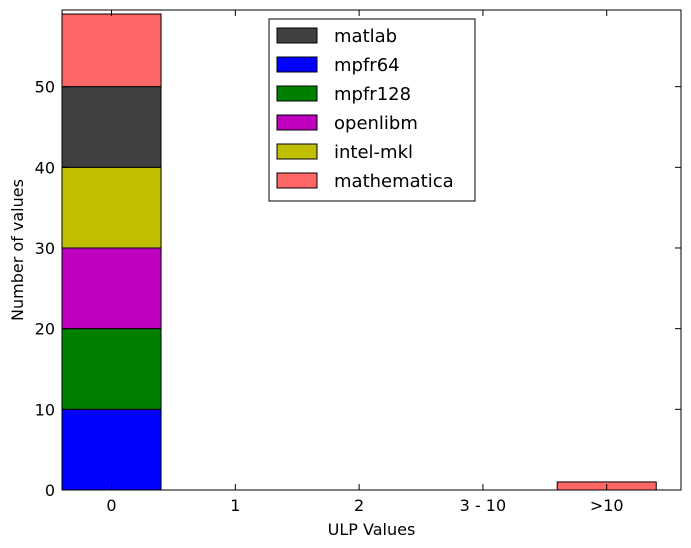 Image resolution: width=691 pixels, height=548 pixels. What do you see at coordinates (394, 181) in the screenshot?
I see `legend-label-mathematica: mathematica` at bounding box center [394, 181].